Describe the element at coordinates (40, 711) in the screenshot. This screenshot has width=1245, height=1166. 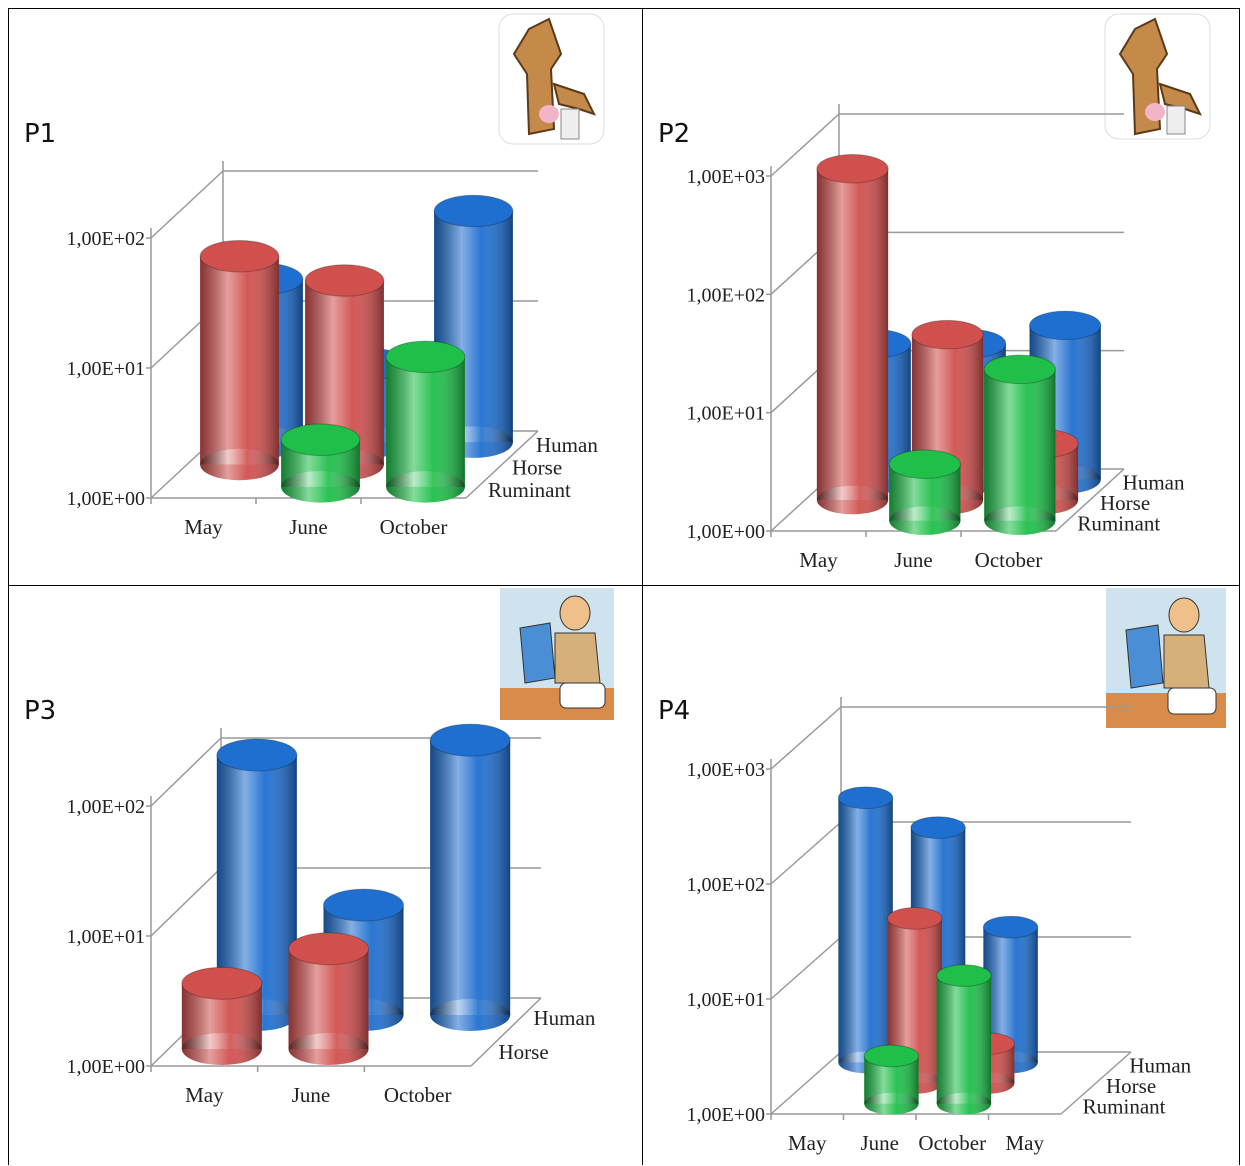
I see `panel-title: P3` at that location.